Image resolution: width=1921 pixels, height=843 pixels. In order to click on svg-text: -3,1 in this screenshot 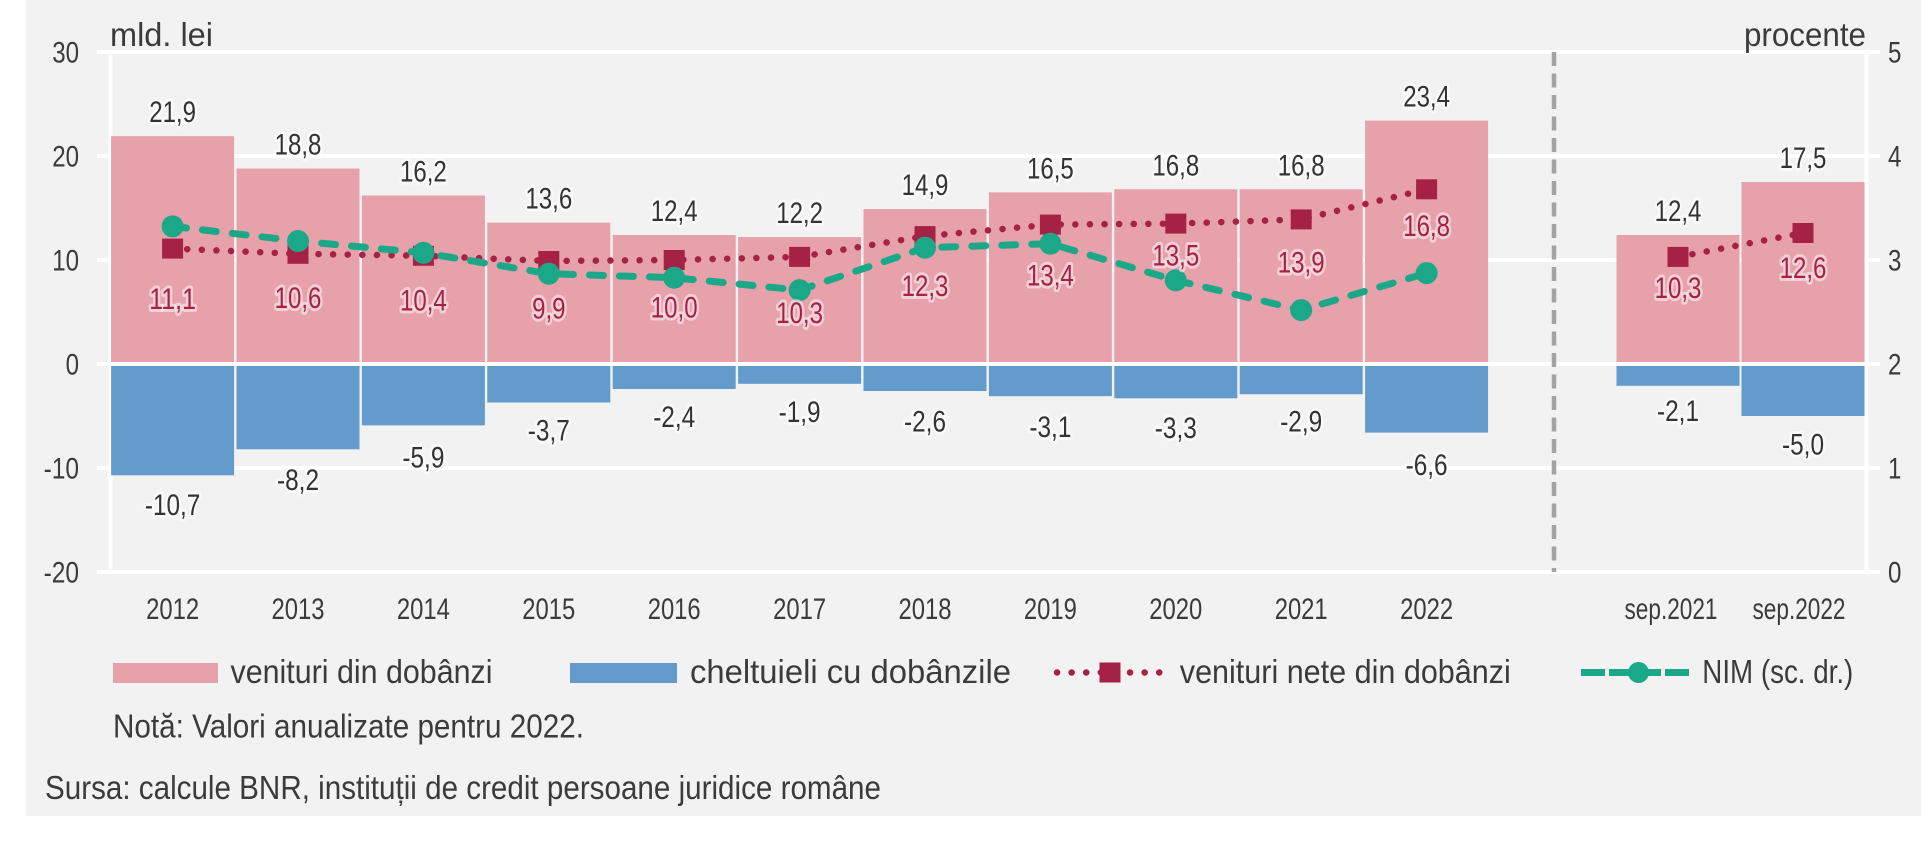, I will do `click(1050, 427)`.